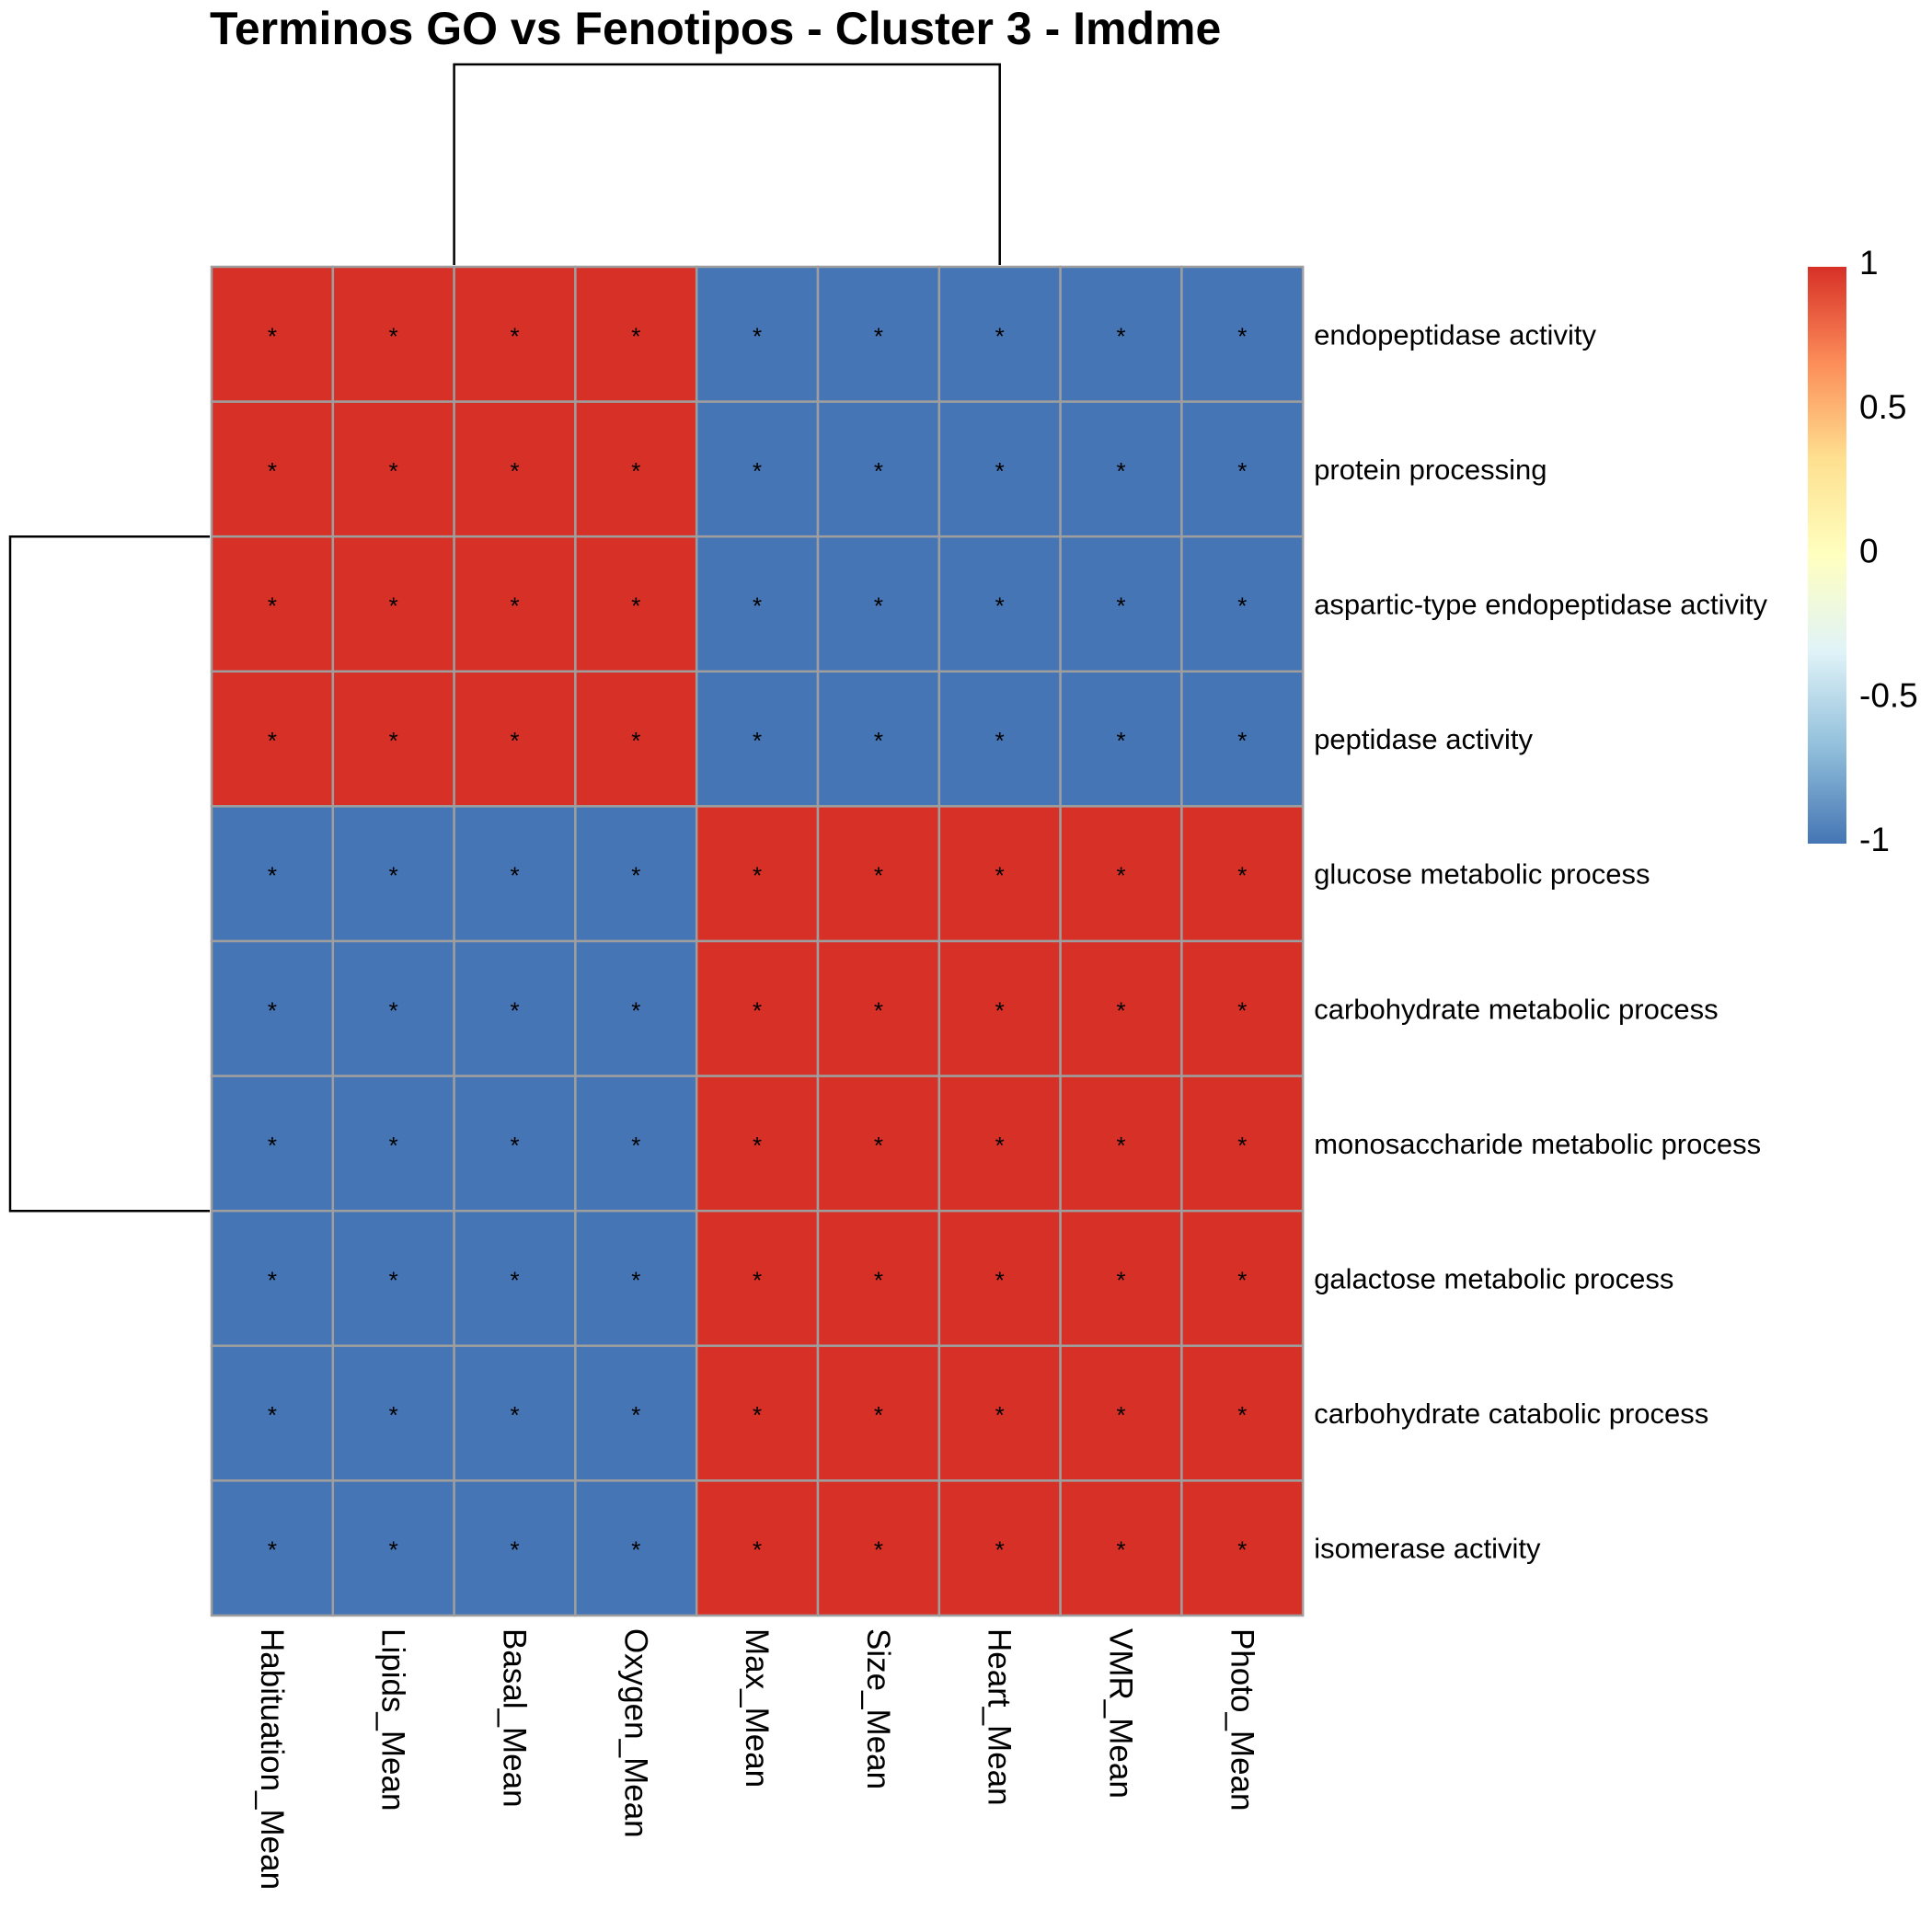 This screenshot has width=1932, height=1932. I want to click on color-legend-tick-label: 0, so click(1869, 551).